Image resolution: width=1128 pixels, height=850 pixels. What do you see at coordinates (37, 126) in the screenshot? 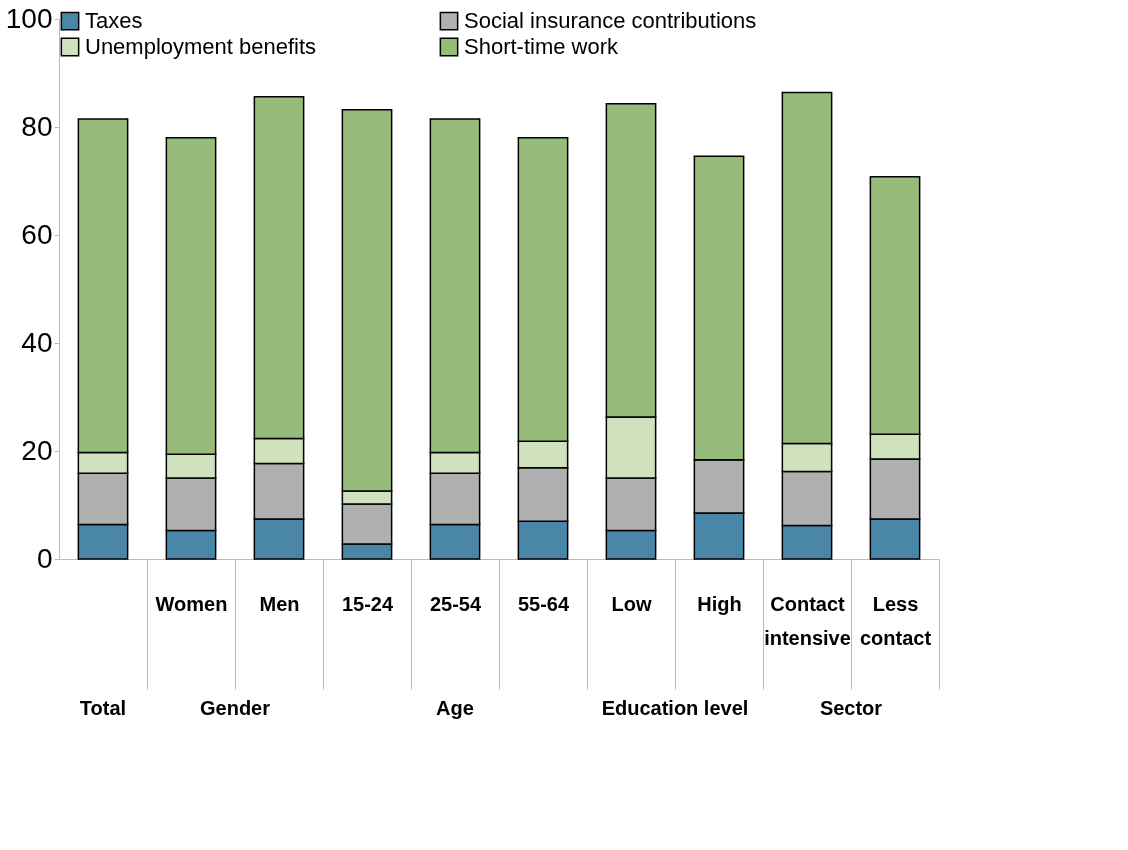
I see `y-tick-label: 80` at bounding box center [37, 126].